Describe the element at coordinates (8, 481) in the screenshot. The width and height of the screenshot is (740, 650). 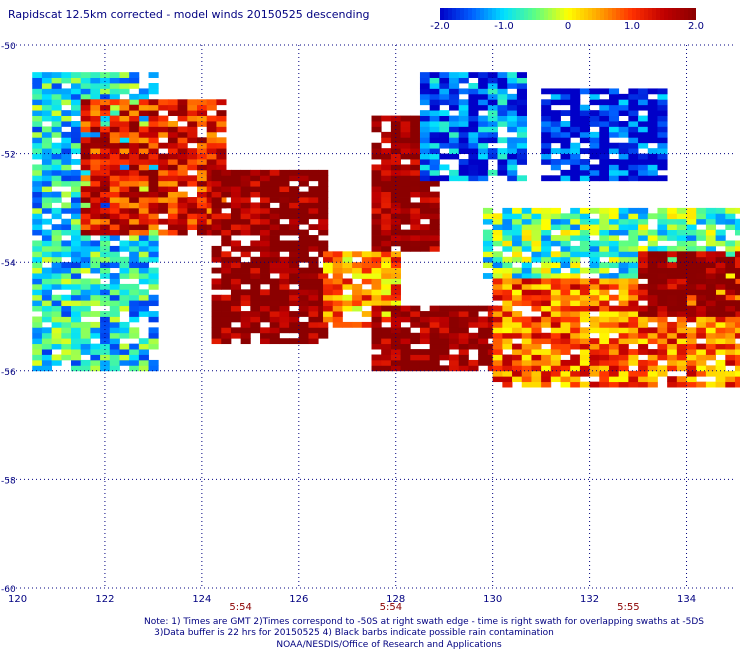
I see `y-tick-label: -58` at that location.